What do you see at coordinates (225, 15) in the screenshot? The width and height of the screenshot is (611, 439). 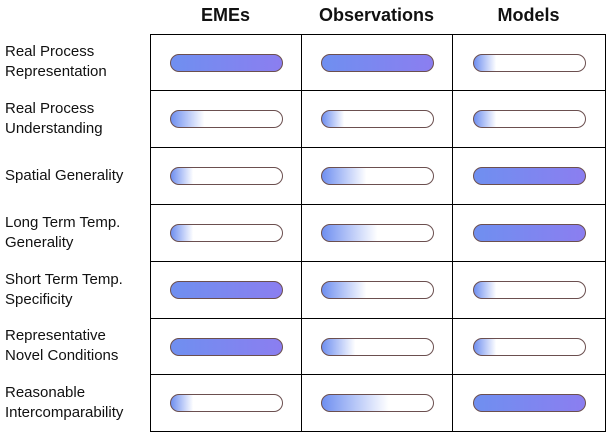 I see `column-header-emes: EMEs` at bounding box center [225, 15].